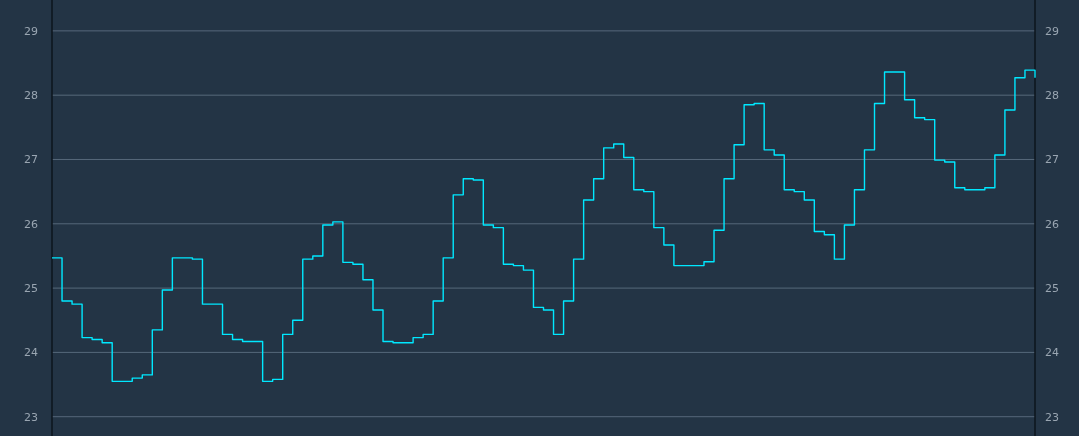  What do you see at coordinates (31, 417) in the screenshot?
I see `y-tick-label: 23` at bounding box center [31, 417].